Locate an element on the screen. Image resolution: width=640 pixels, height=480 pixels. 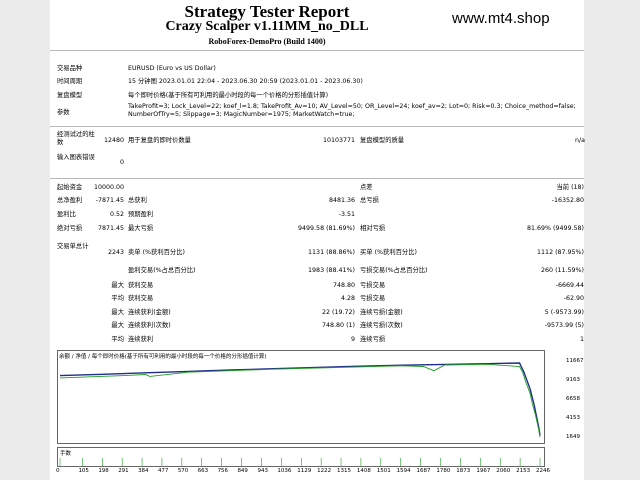
avg-loss-value: -62.90 is located at coordinates (573, 298).